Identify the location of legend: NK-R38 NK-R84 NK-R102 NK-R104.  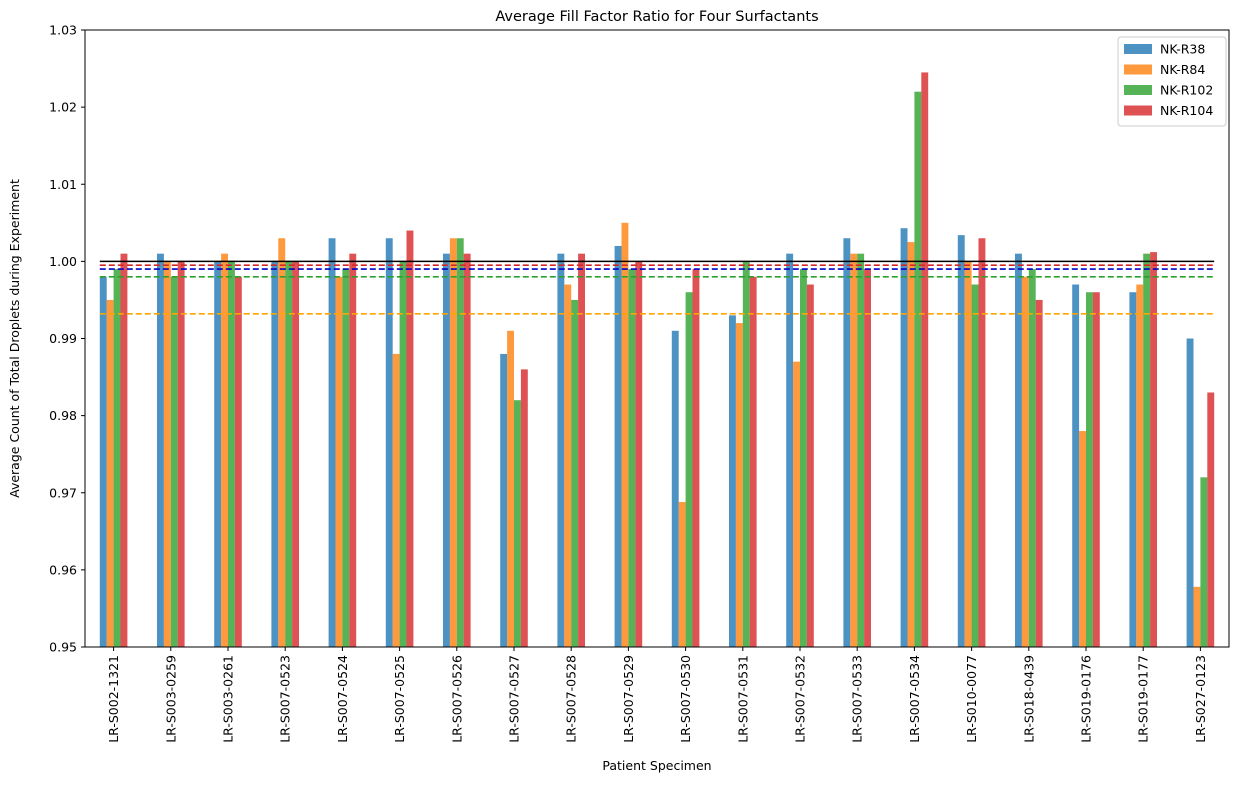
(1172, 81).